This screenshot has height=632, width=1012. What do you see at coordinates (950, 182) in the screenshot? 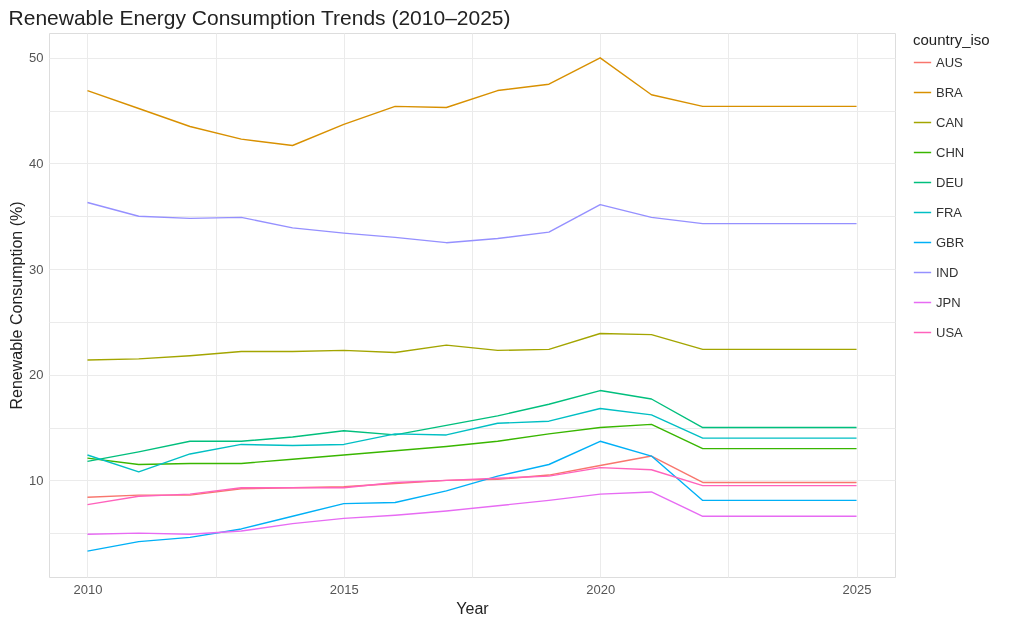
I see `legend-label: DEU` at bounding box center [950, 182].